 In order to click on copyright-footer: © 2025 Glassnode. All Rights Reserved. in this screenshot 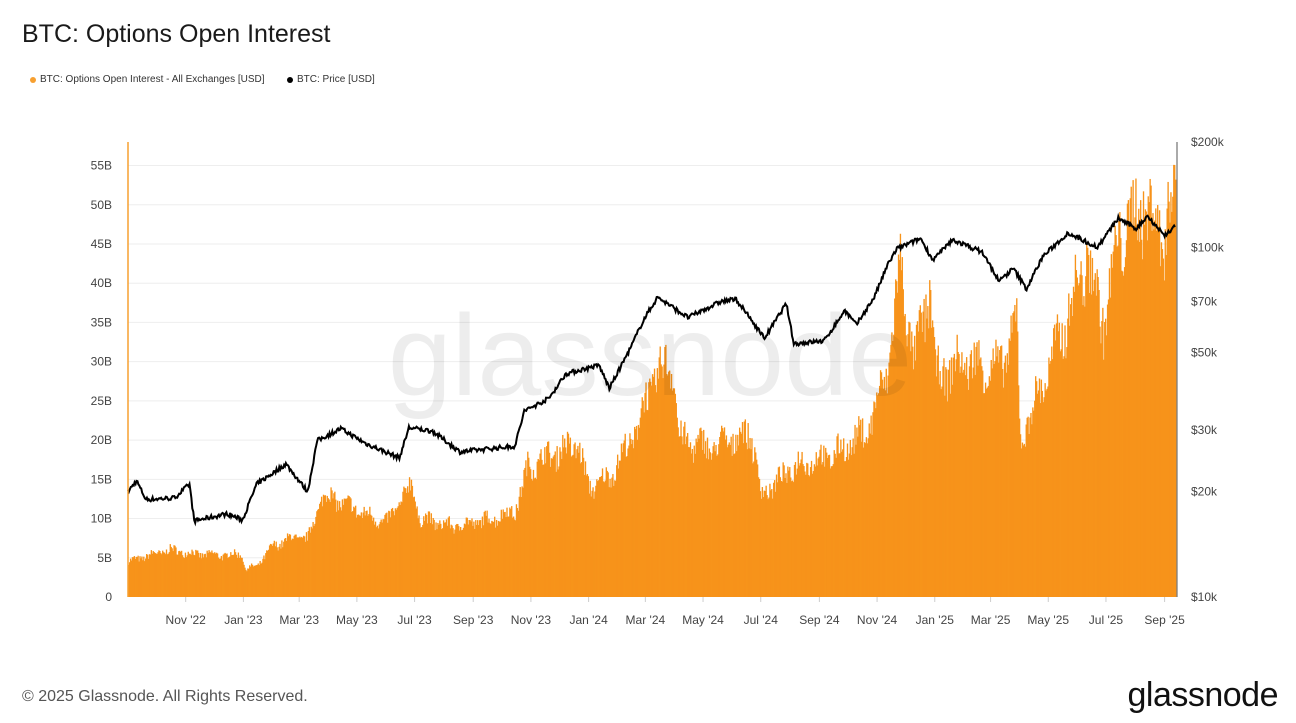, I will do `click(165, 696)`.